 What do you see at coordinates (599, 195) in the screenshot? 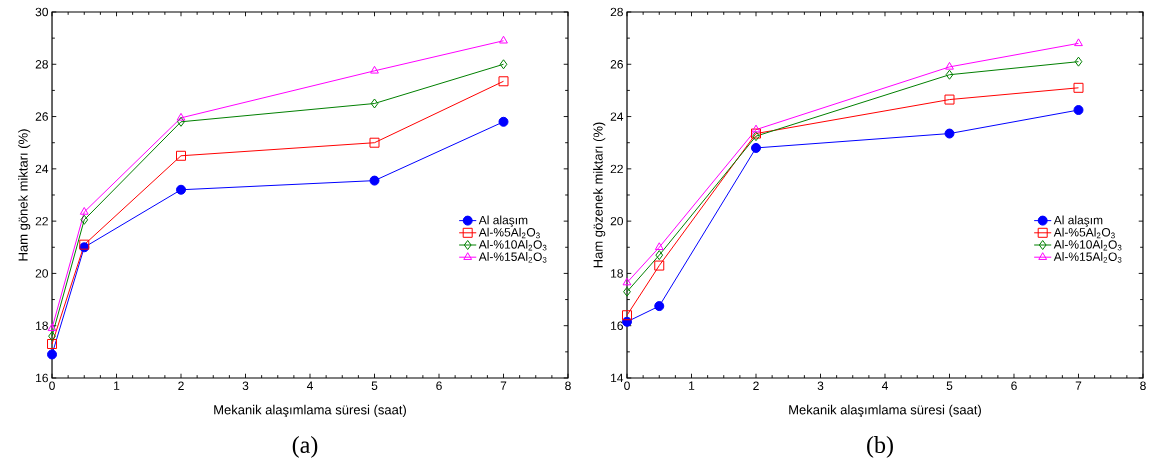
I see `y-axis-title: Ham gözenek miktarı (%)` at bounding box center [599, 195].